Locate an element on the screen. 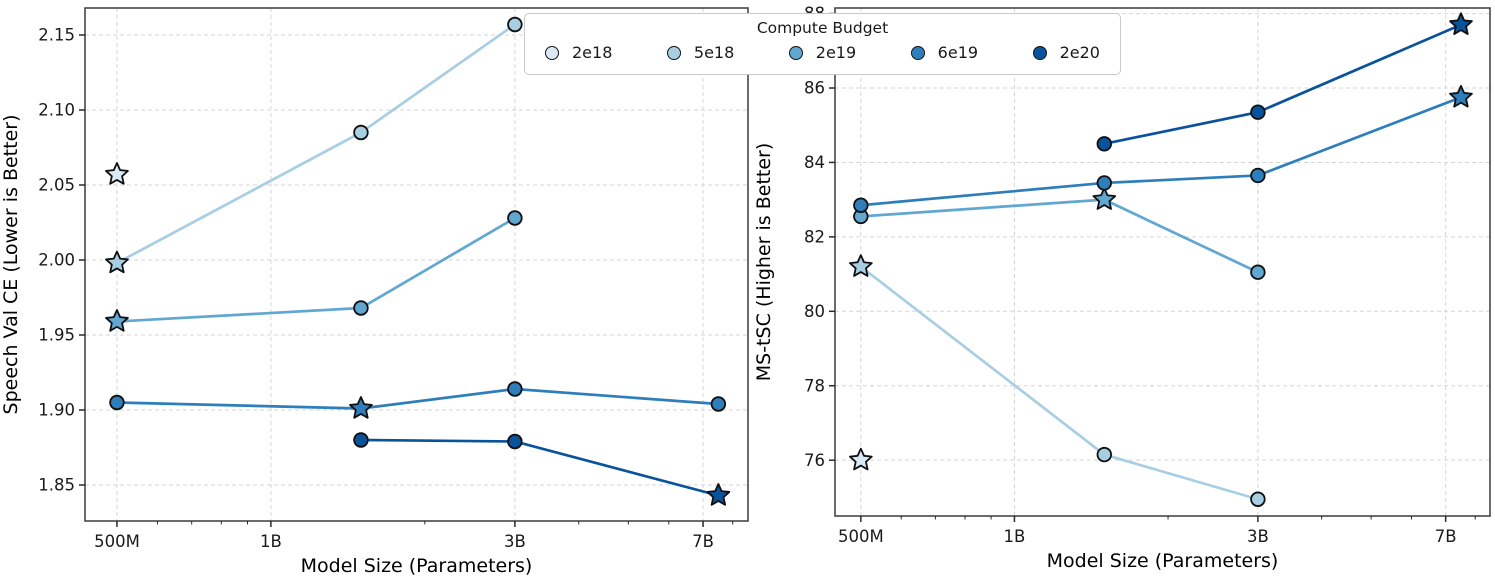  legend-entry-2e18: 2e18 is located at coordinates (578, 52).